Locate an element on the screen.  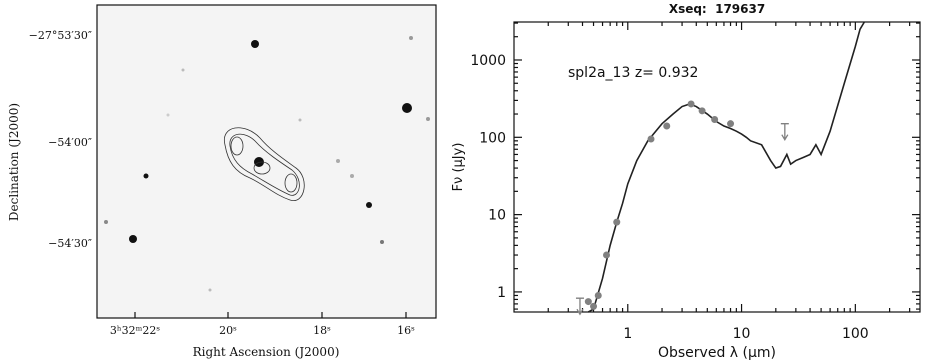
y-tick-label: 1 is located at coordinates (501, 293).